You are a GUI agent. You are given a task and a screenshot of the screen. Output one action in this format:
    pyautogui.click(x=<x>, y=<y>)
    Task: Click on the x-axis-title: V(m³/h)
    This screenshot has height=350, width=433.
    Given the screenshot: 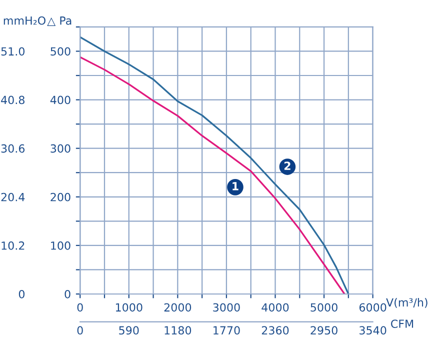 What is the action you would take?
    pyautogui.click(x=407, y=303)
    